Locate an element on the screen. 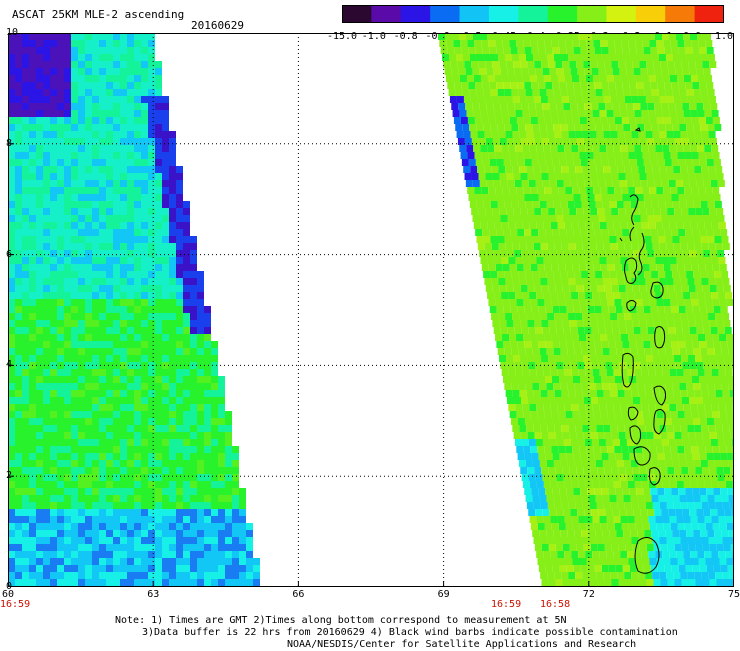 Image resolution: width=740 pixels, height=651 pixels. lon-tick-label: 75 is located at coordinates (734, 595).